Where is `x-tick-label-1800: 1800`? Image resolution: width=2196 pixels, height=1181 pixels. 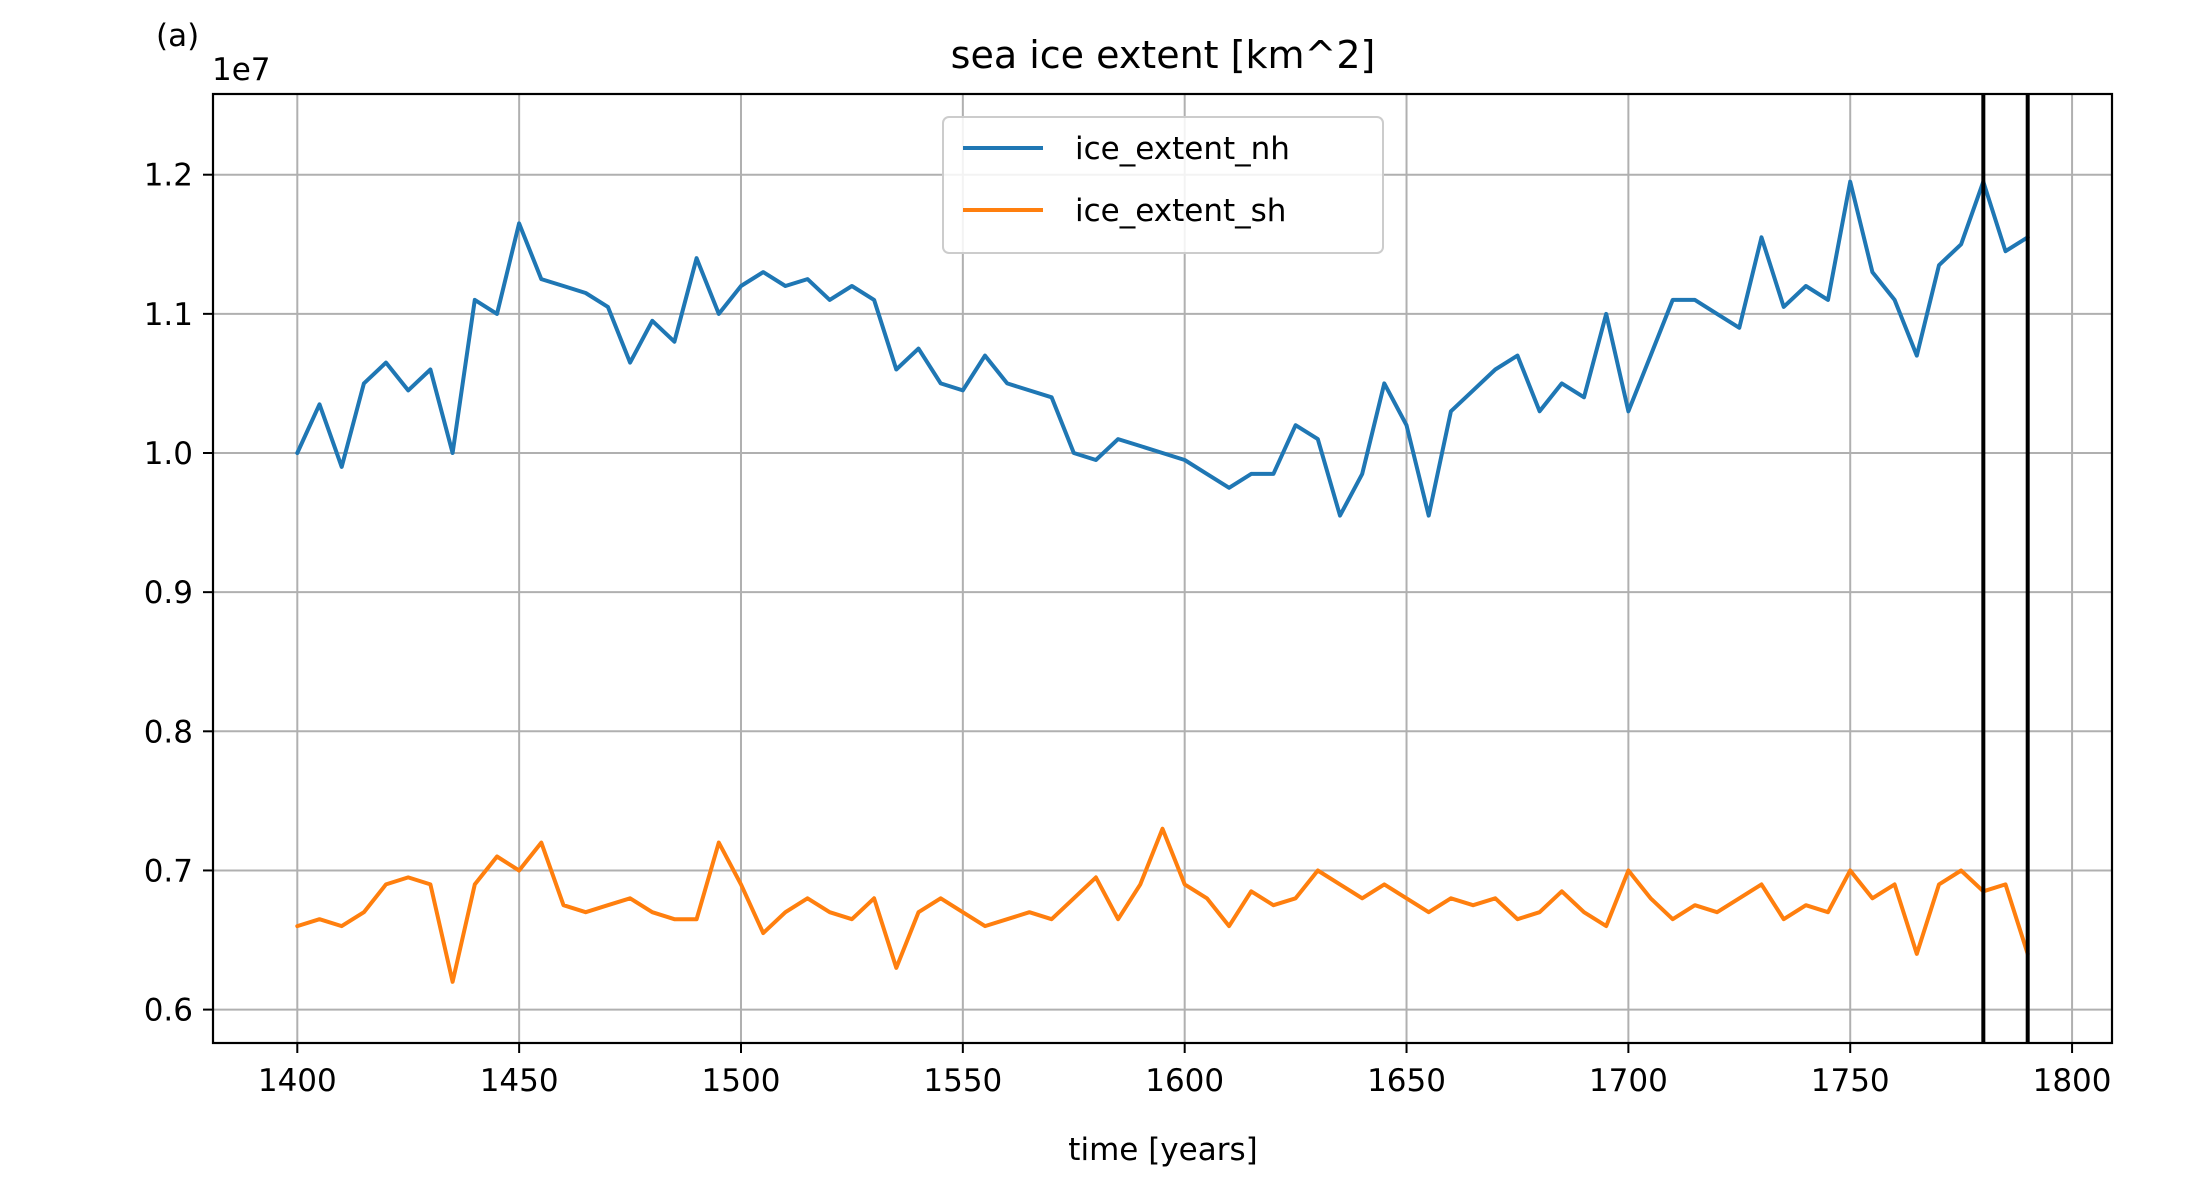
x-tick-label-1800: 1800 is located at coordinates (2072, 1081).